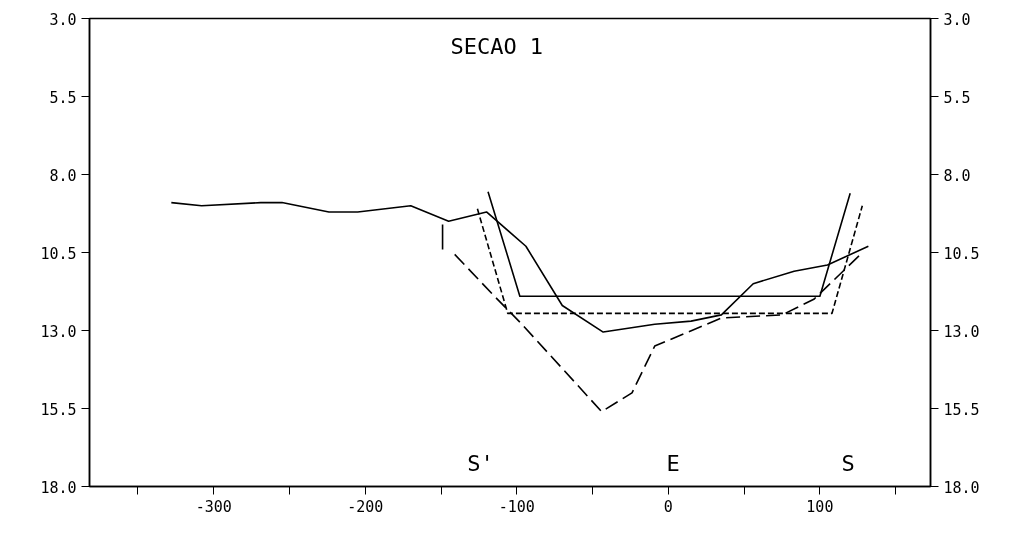  I want to click on y-tick-label: 15.5, so click(58, 409).